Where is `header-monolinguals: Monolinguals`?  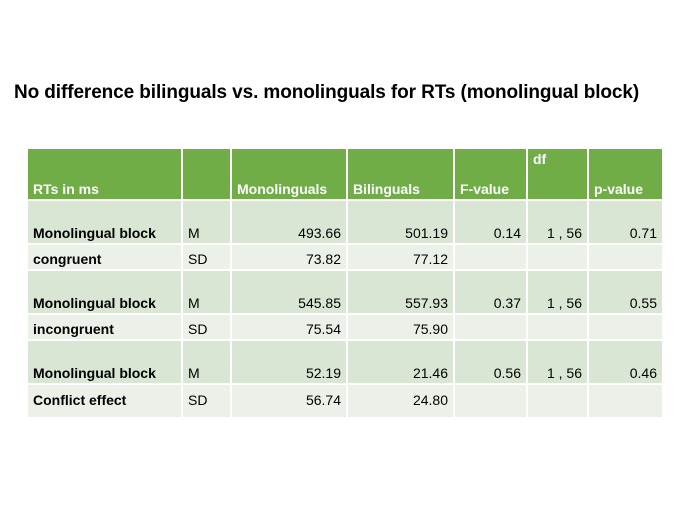
header-monolinguals: Monolinguals is located at coordinates (289, 174).